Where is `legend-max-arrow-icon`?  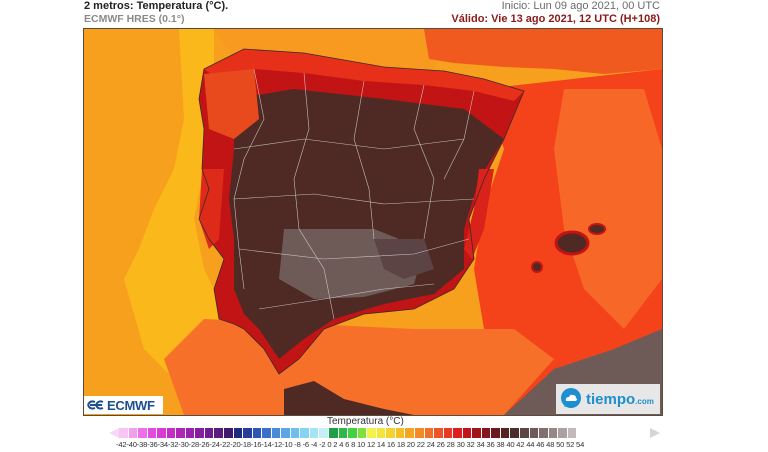 legend-max-arrow-icon is located at coordinates (655, 433).